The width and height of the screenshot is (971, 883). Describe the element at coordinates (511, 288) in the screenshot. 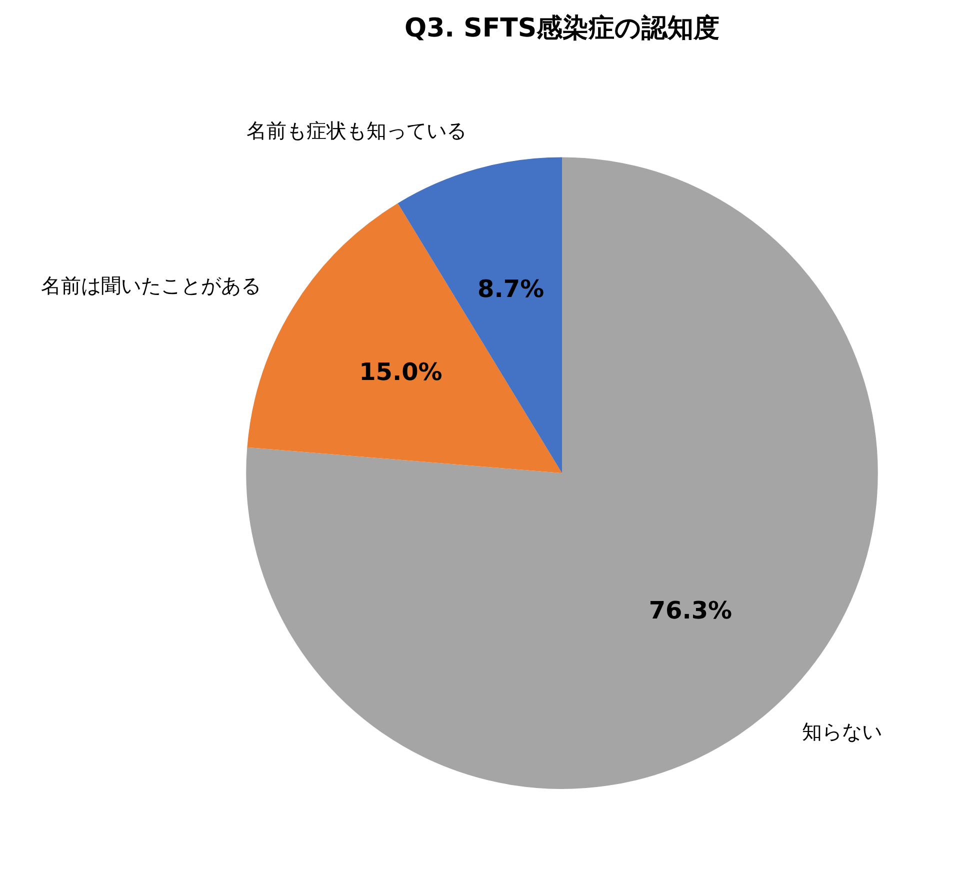

I see `data-label: 8.7%` at that location.